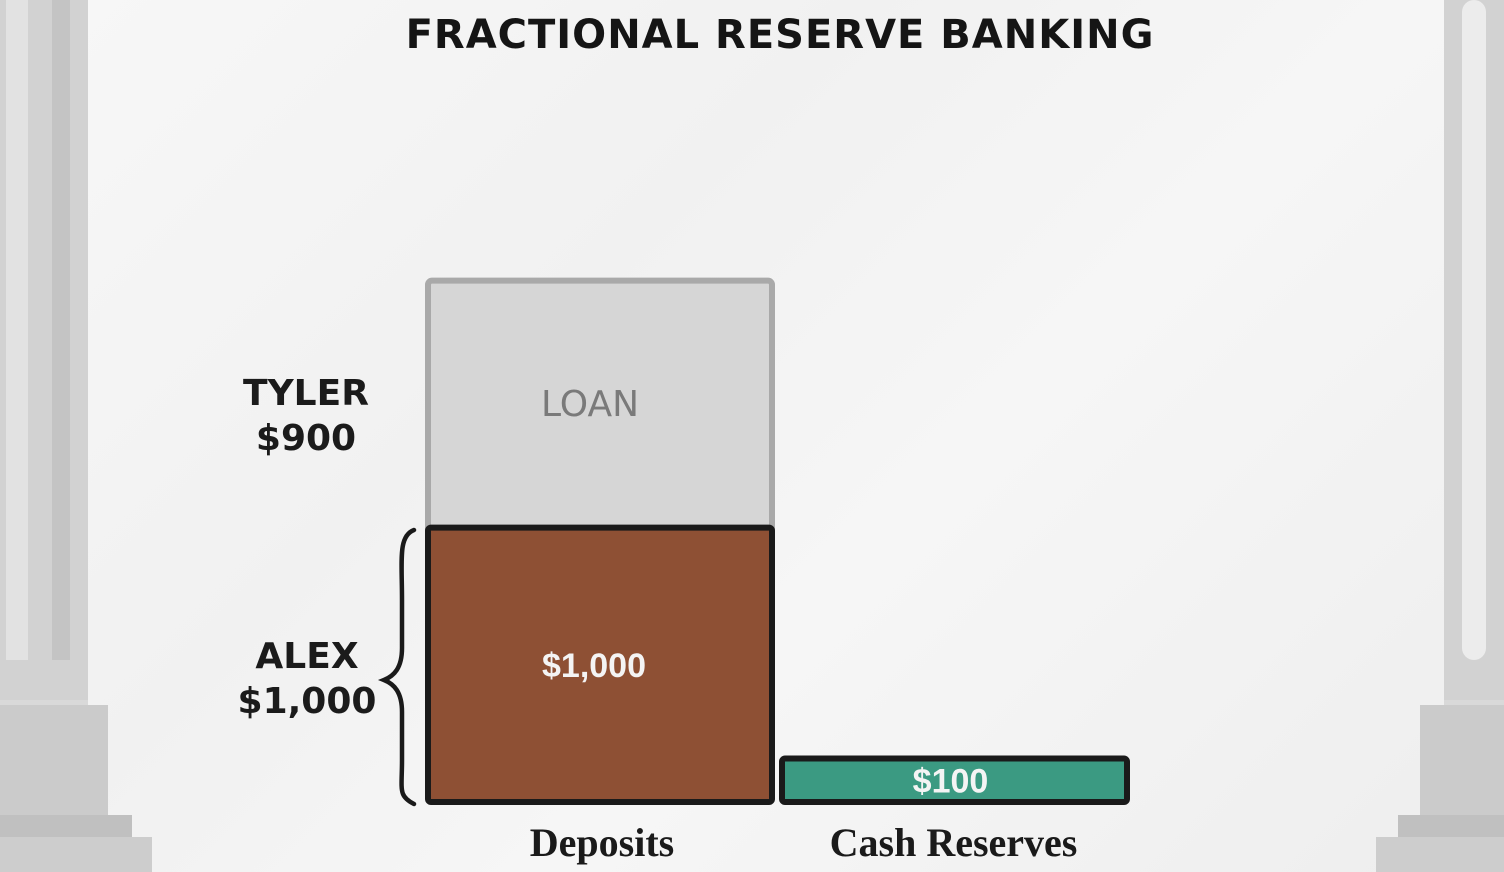  What do you see at coordinates (590, 404) in the screenshot?
I see `loan-label: LOAN` at bounding box center [590, 404].